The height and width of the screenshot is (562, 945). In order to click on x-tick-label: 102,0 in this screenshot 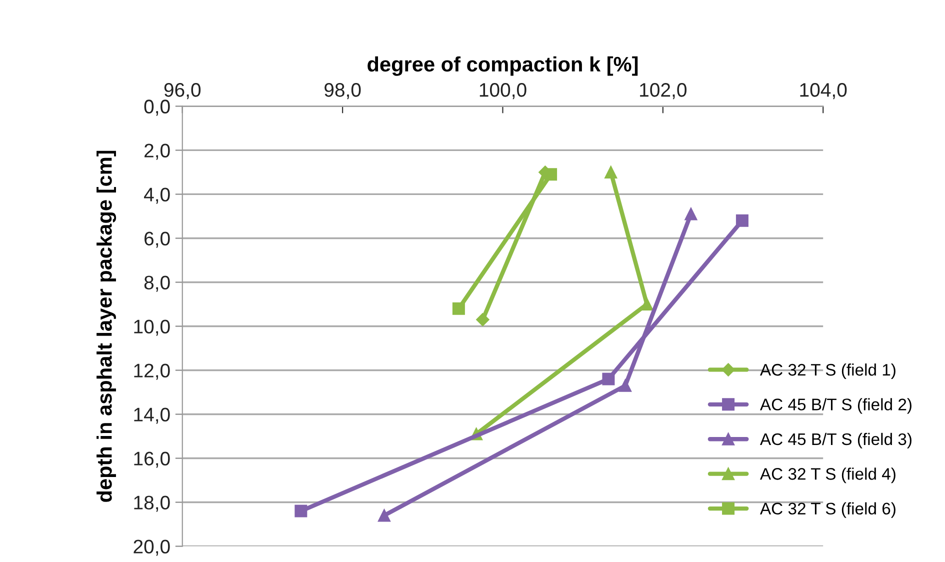, I will do `click(663, 91)`.